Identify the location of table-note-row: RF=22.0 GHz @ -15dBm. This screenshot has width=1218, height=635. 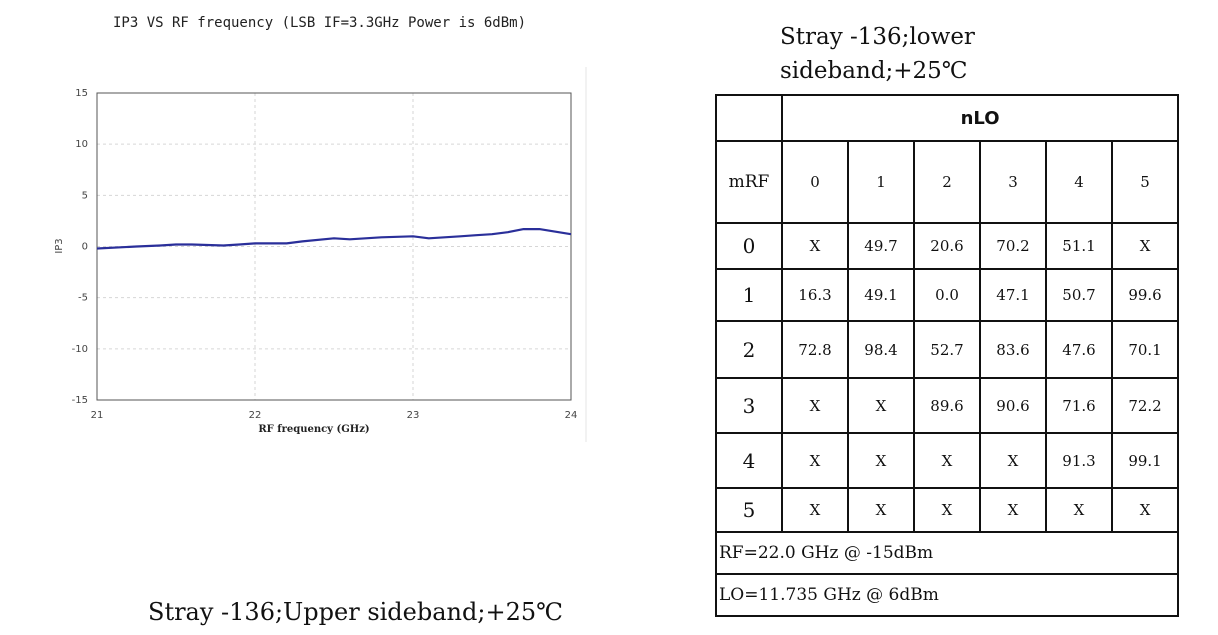
(947, 553).